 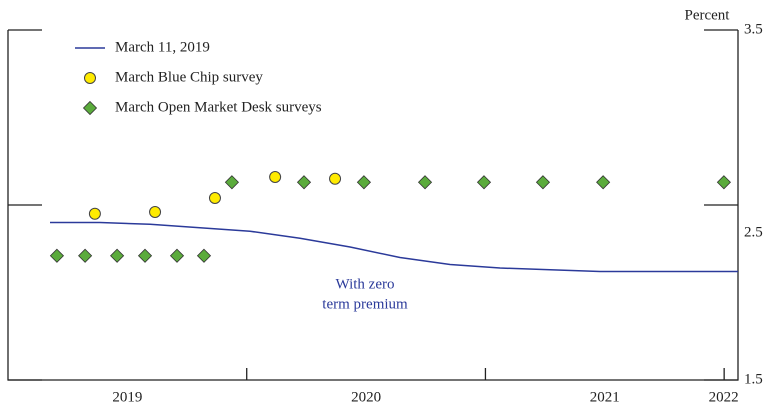 What do you see at coordinates (605, 397) in the screenshot?
I see `x-tick-label: 2021` at bounding box center [605, 397].